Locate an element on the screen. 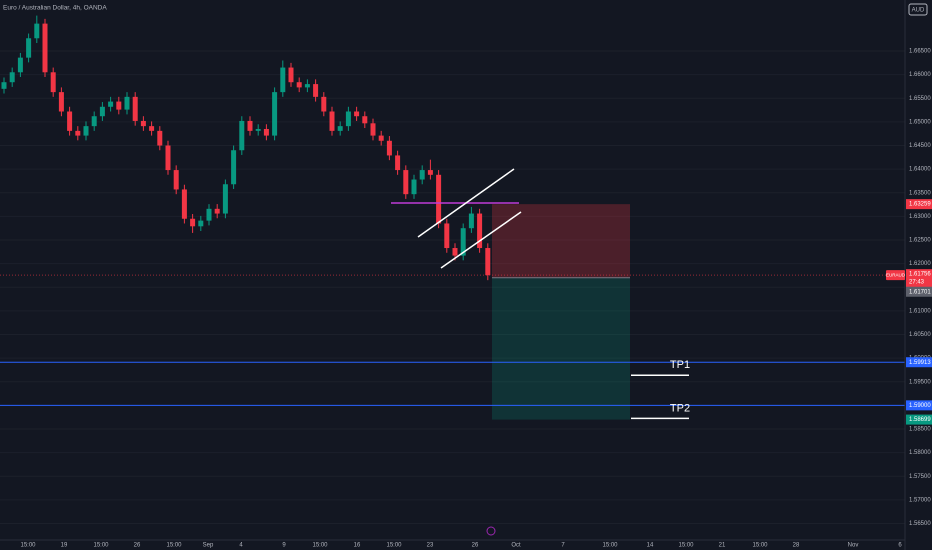 The width and height of the screenshot is (932, 550). symbol-tag: EURAUD is located at coordinates (896, 274).